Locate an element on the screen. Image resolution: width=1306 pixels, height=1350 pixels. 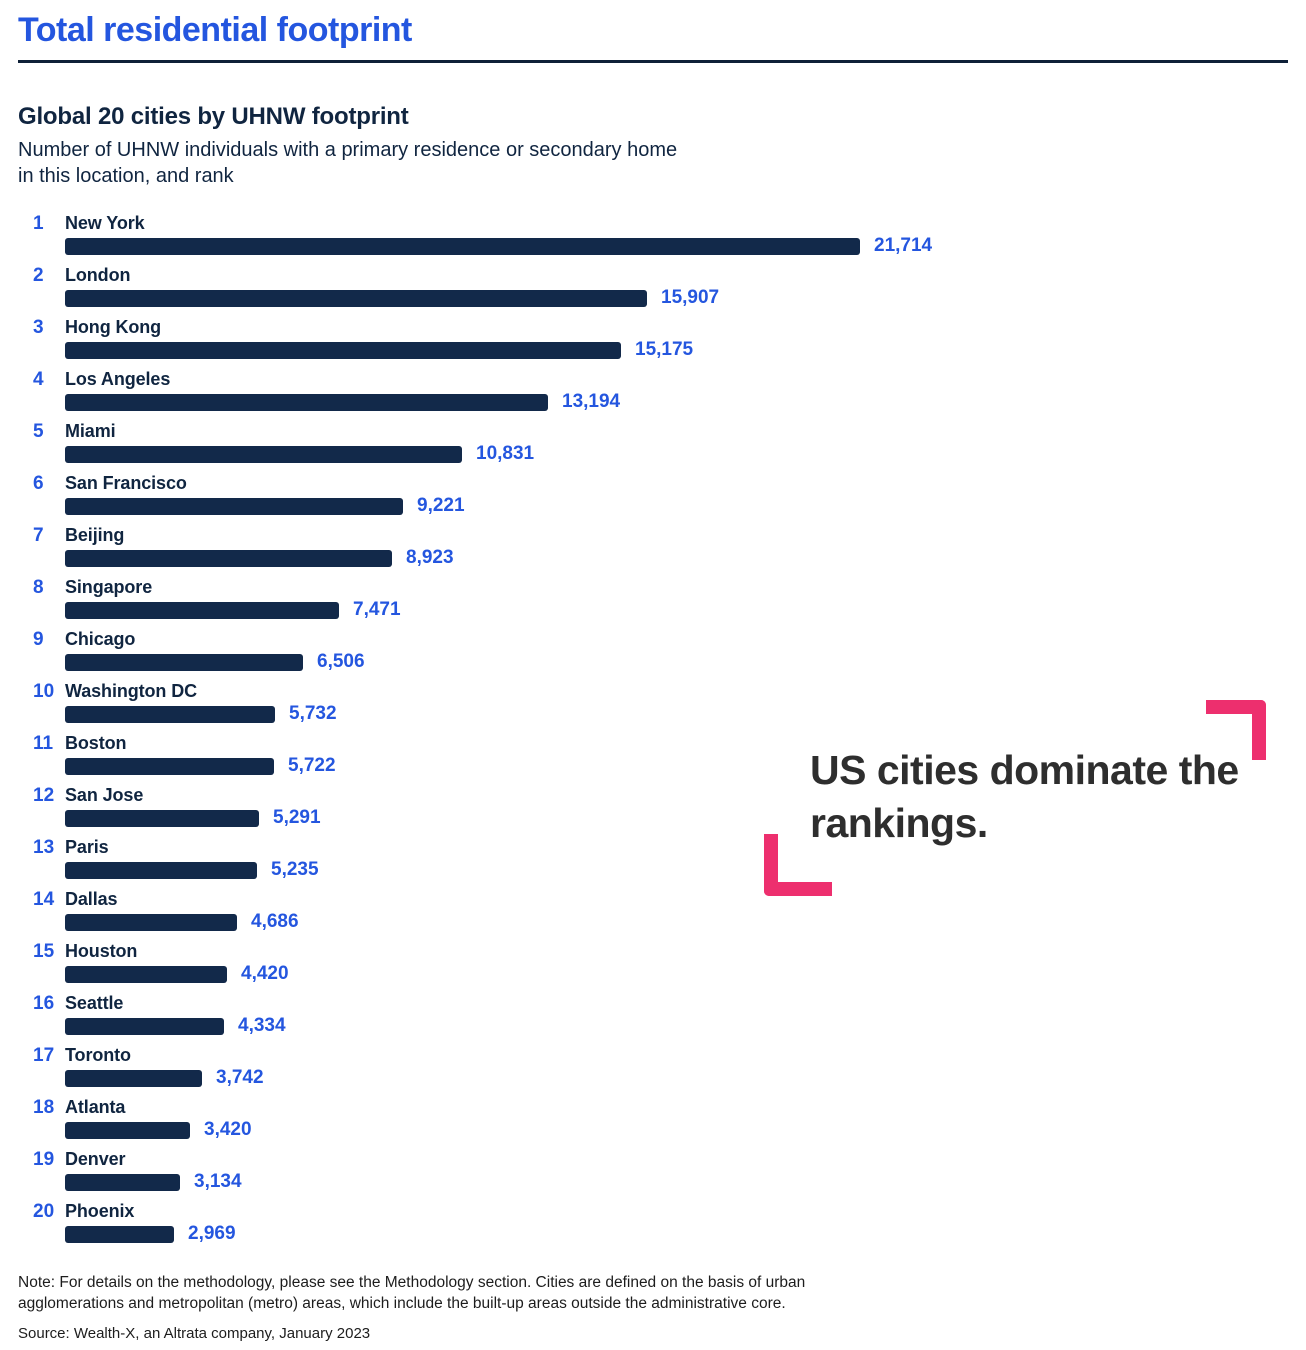
rank-label: 19 is located at coordinates (44, 1159).